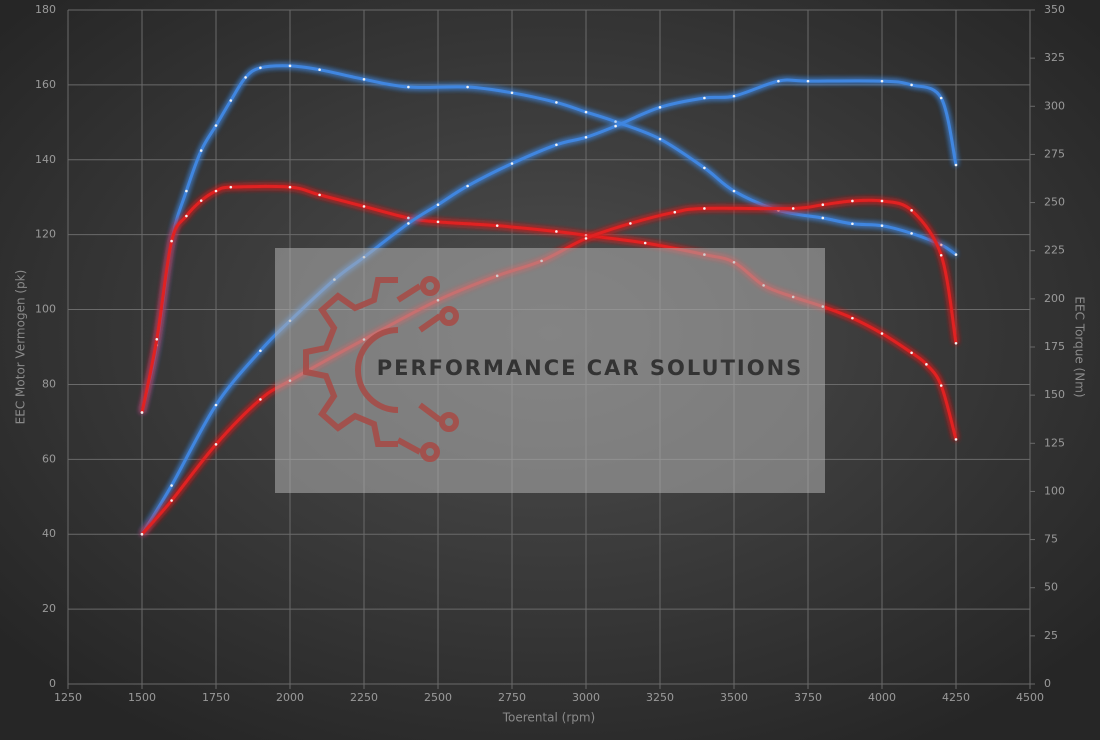 The image size is (1100, 740). I want to click on x-tick-label: 3250, so click(660, 697).